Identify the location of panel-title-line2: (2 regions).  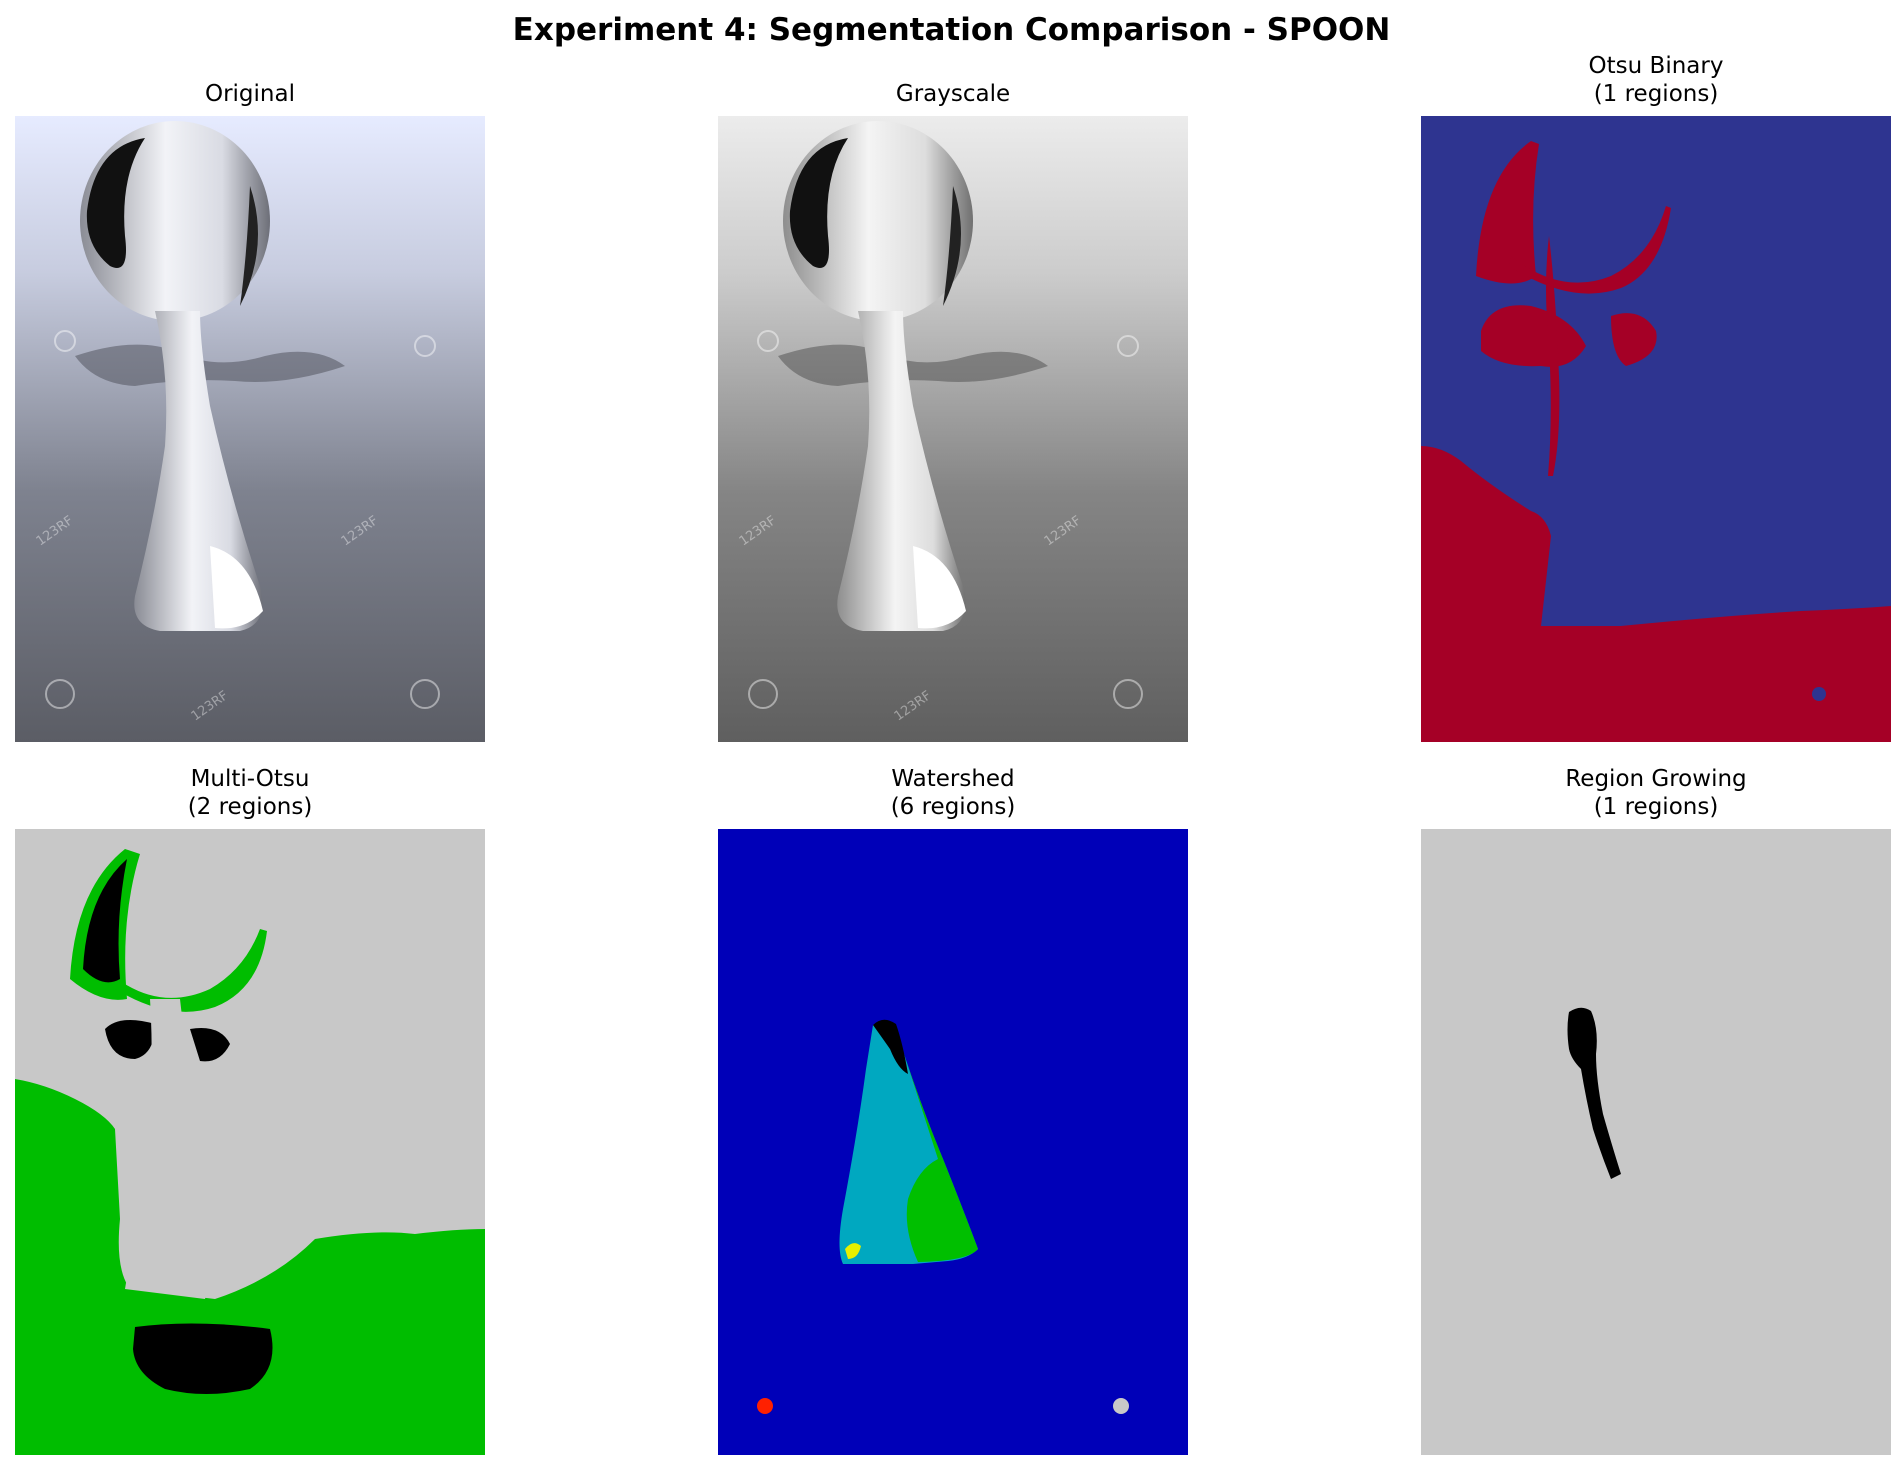
(250, 807).